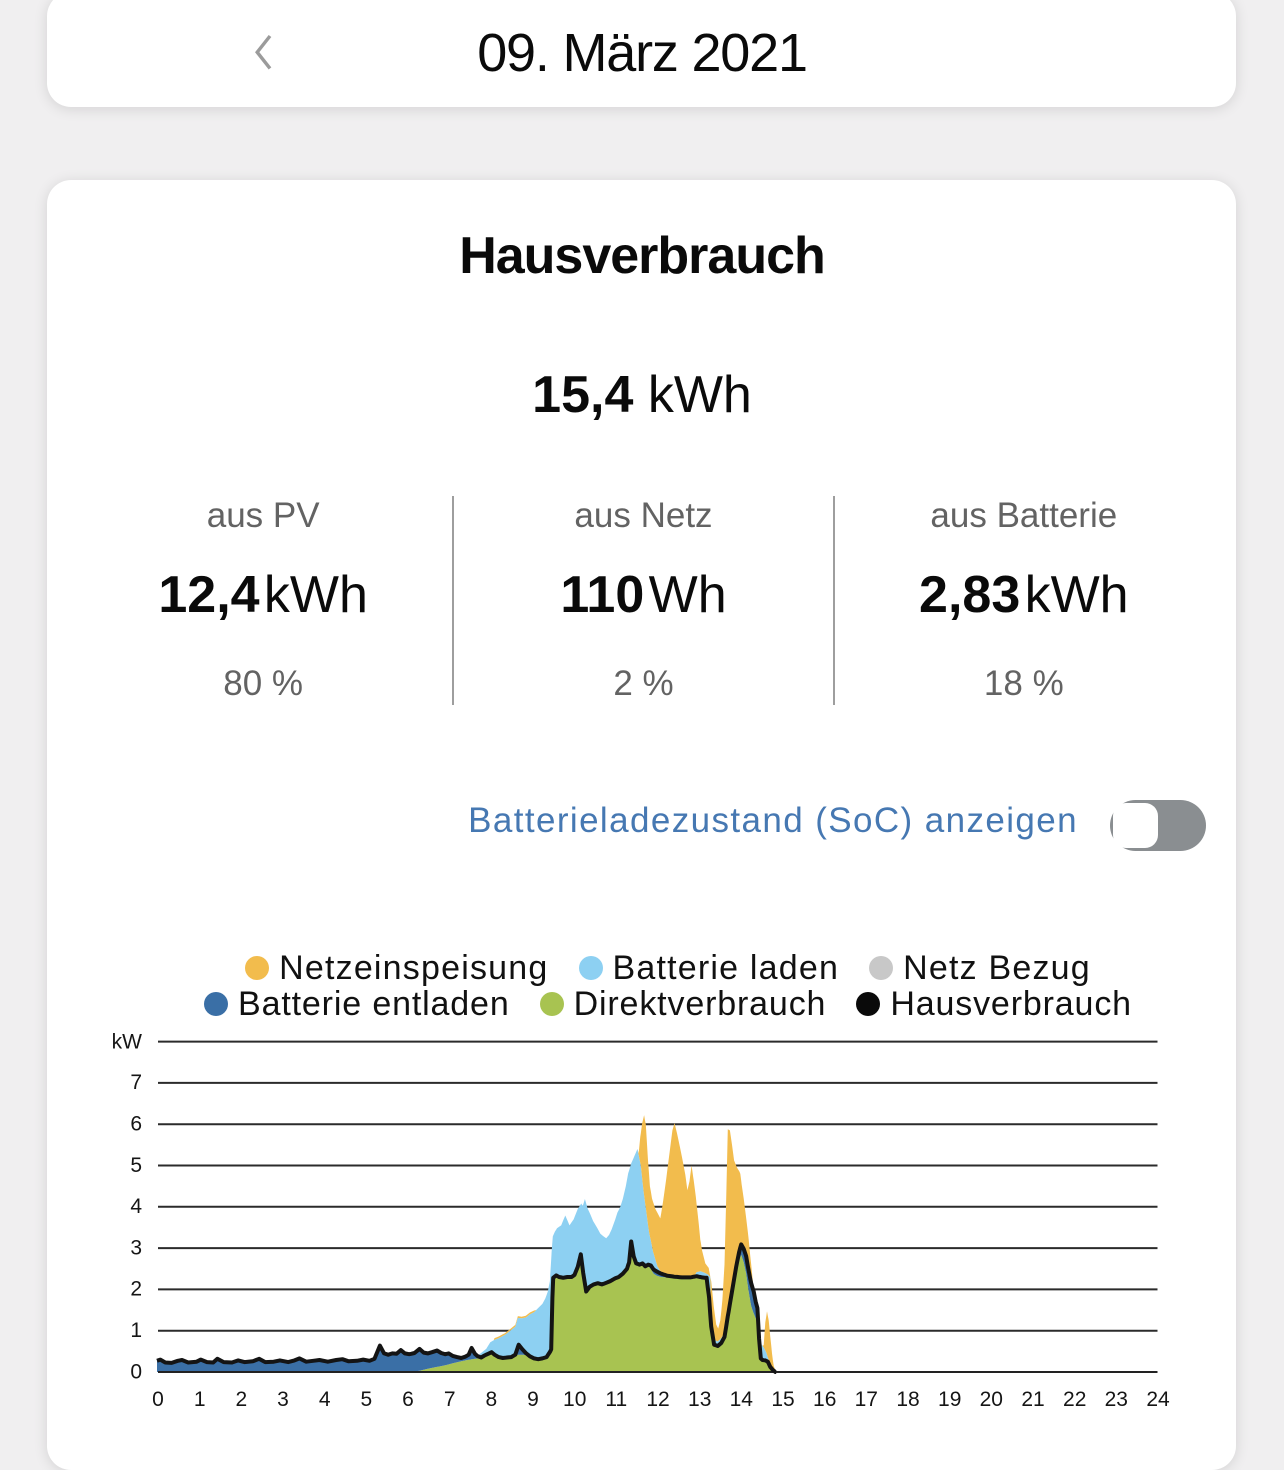 The height and width of the screenshot is (1470, 1284). I want to click on svg-text: 14, so click(742, 1399).